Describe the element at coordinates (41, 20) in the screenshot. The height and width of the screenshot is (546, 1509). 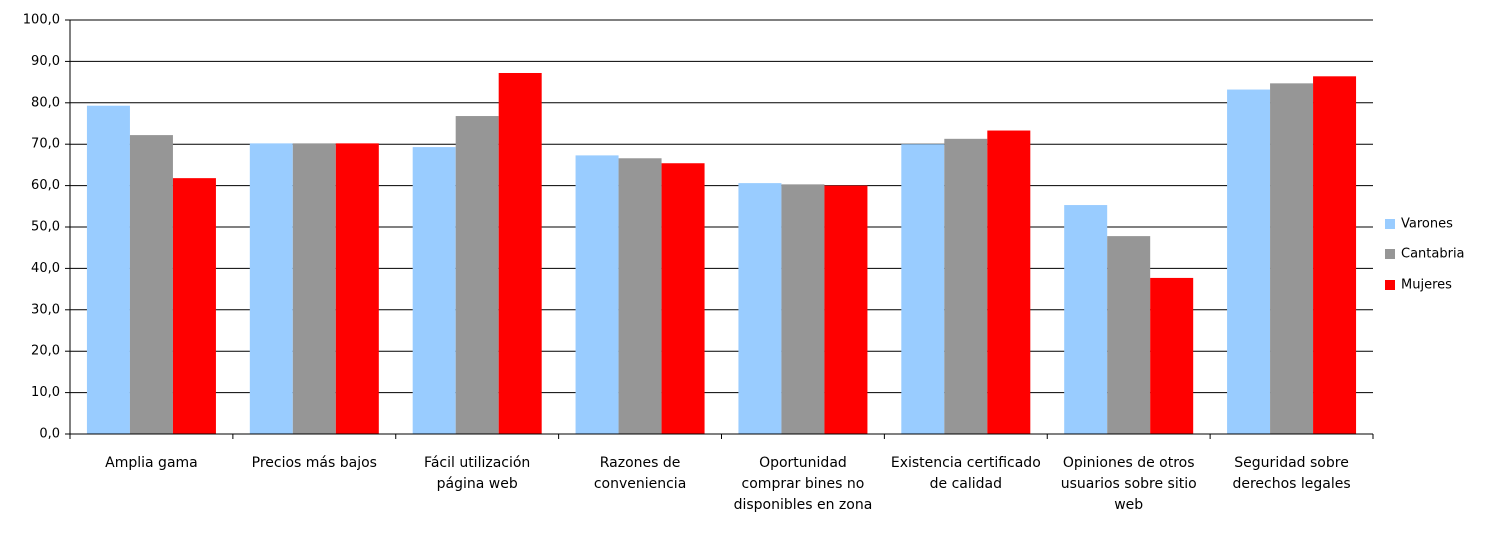
I see `y-tick-label: 100,0` at that location.